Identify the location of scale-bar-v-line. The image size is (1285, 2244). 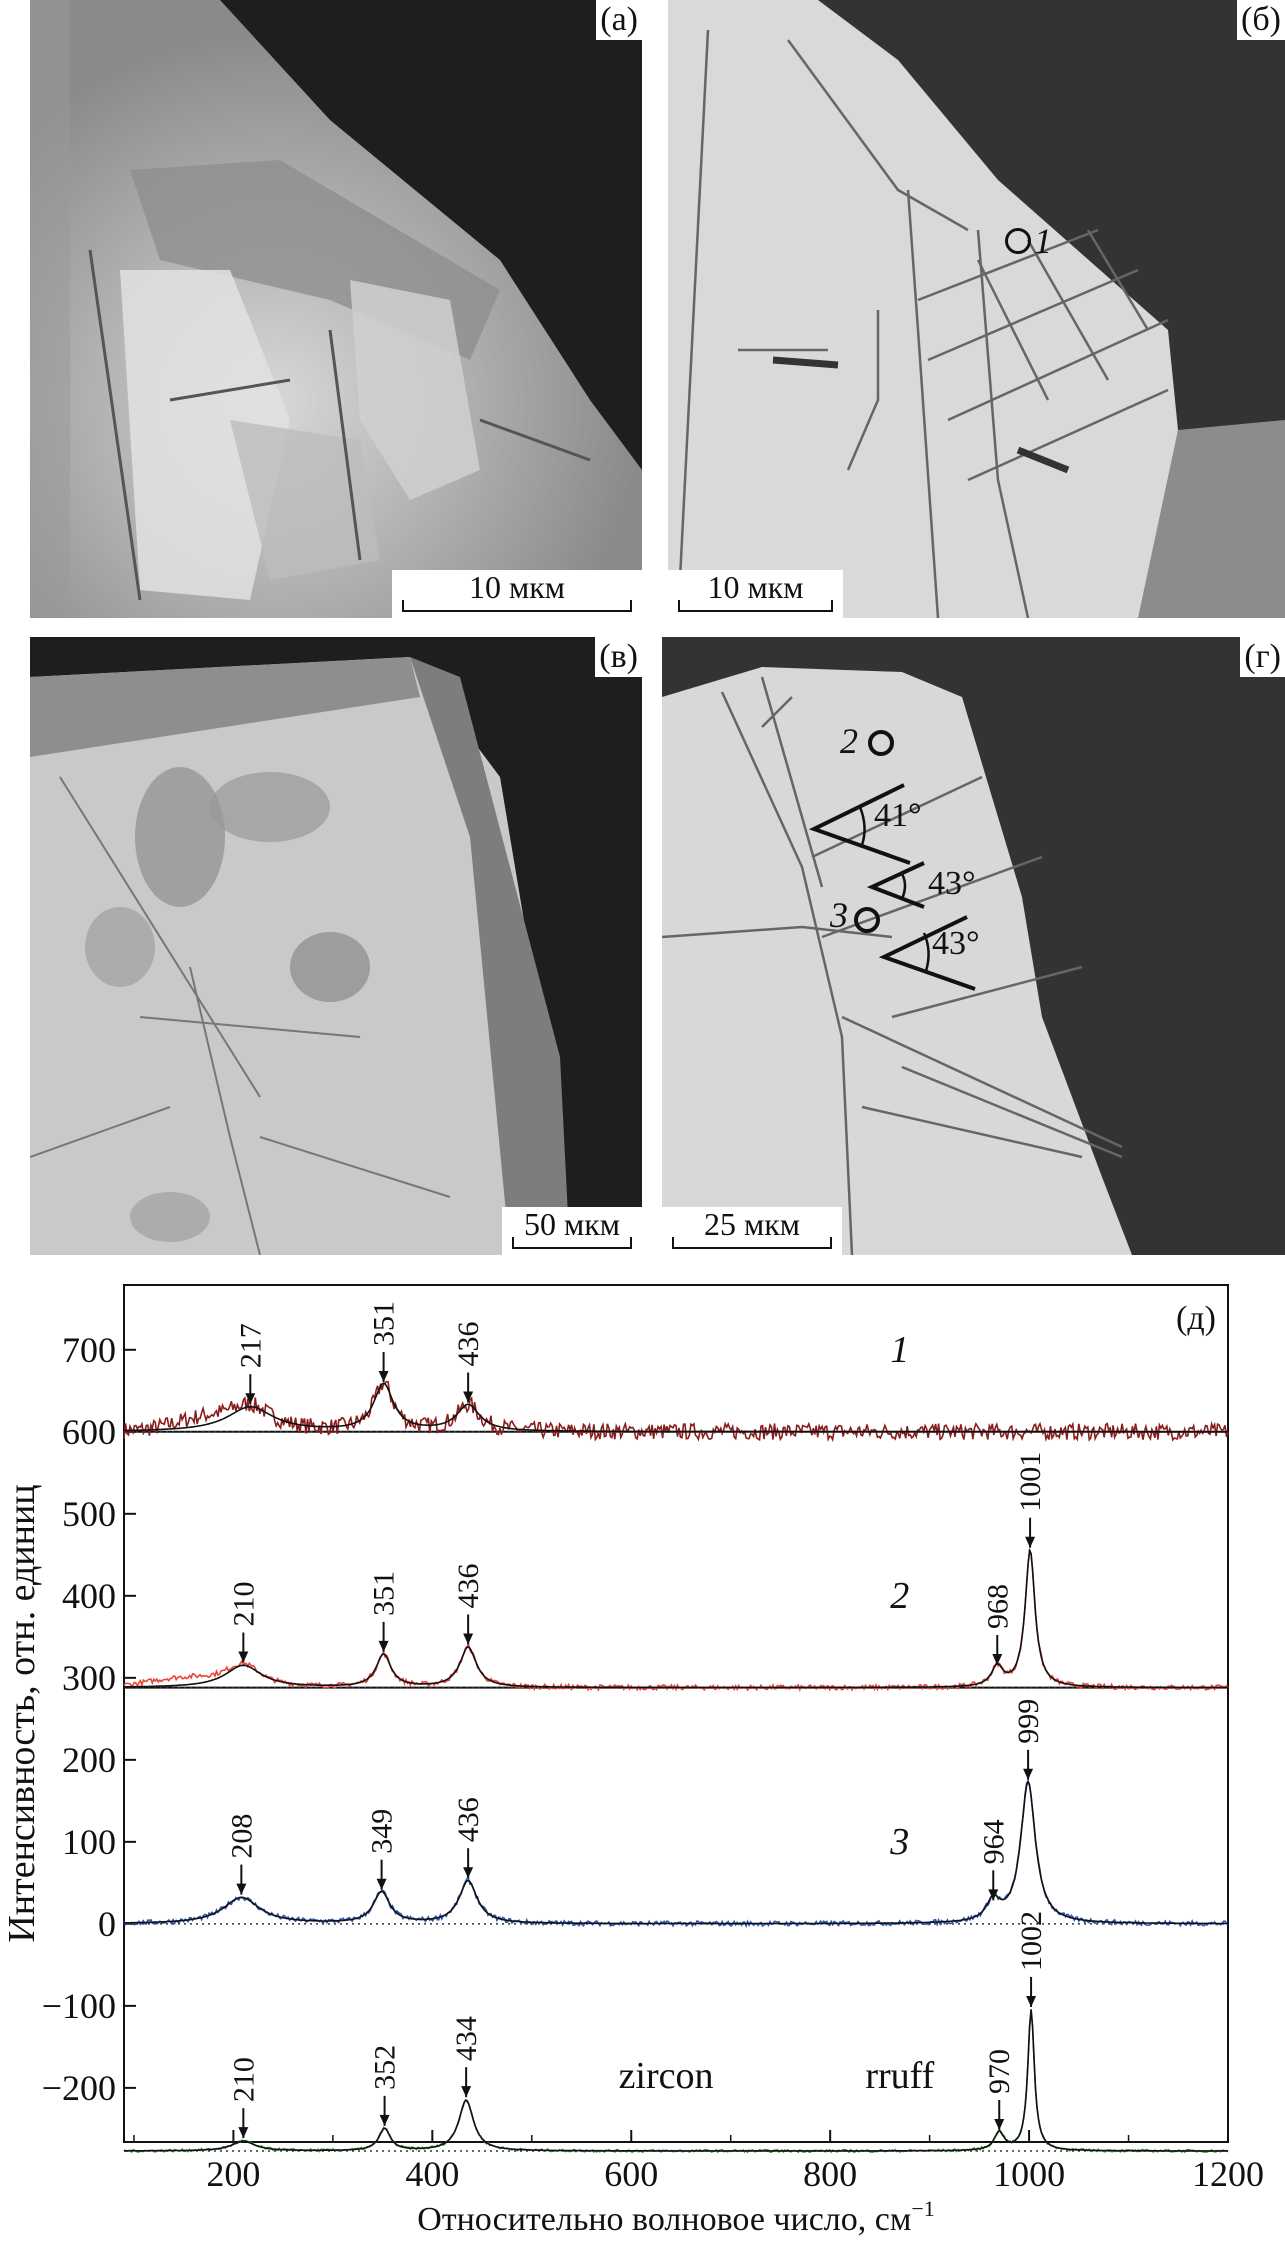
(572, 1243).